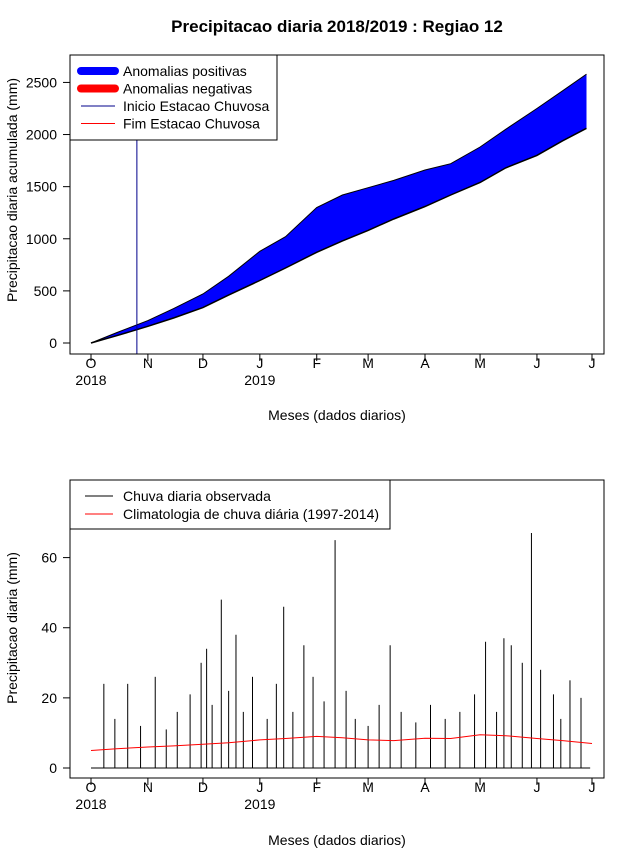  I want to click on y-tick-label: 500, so click(46, 291).